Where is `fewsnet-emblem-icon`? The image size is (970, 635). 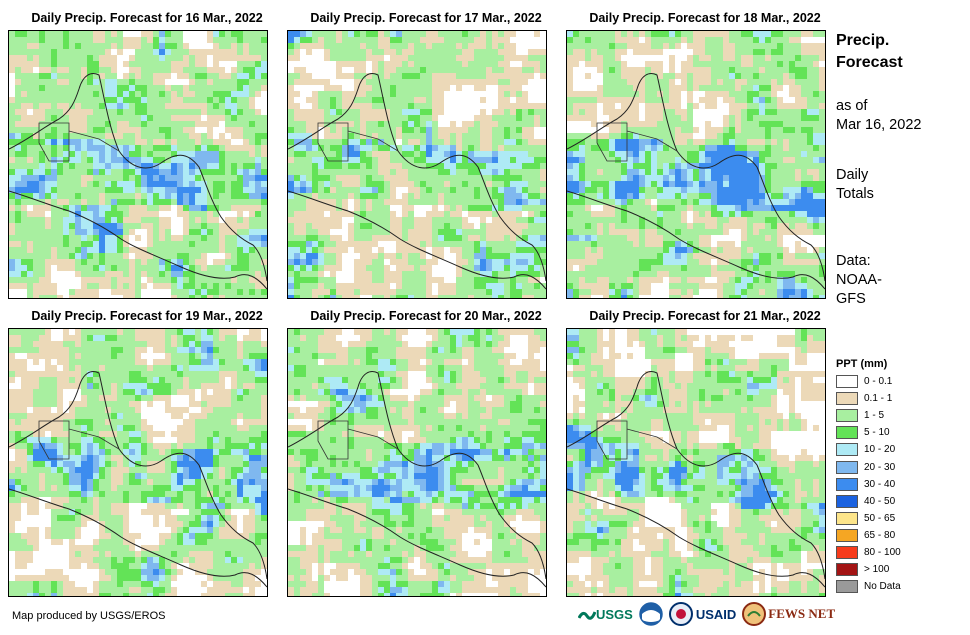 fewsnet-emblem-icon is located at coordinates (754, 614).